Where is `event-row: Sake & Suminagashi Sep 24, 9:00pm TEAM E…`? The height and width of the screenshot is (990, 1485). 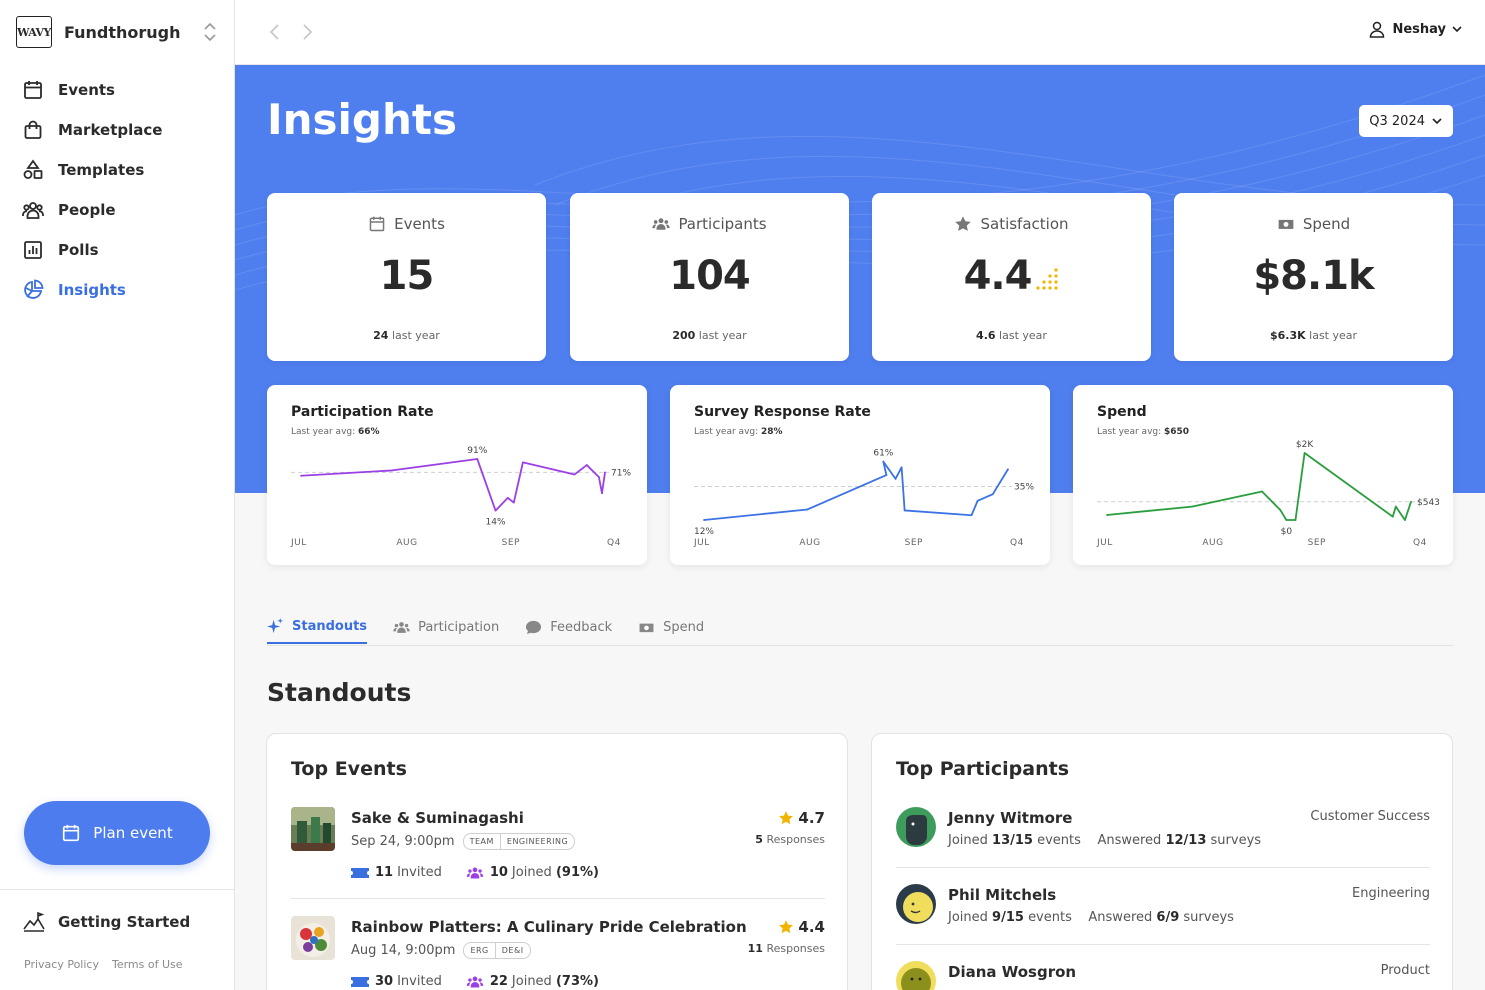 event-row: Sake & Suminagashi Sep 24, 9:00pm TEAM E… is located at coordinates (558, 856).